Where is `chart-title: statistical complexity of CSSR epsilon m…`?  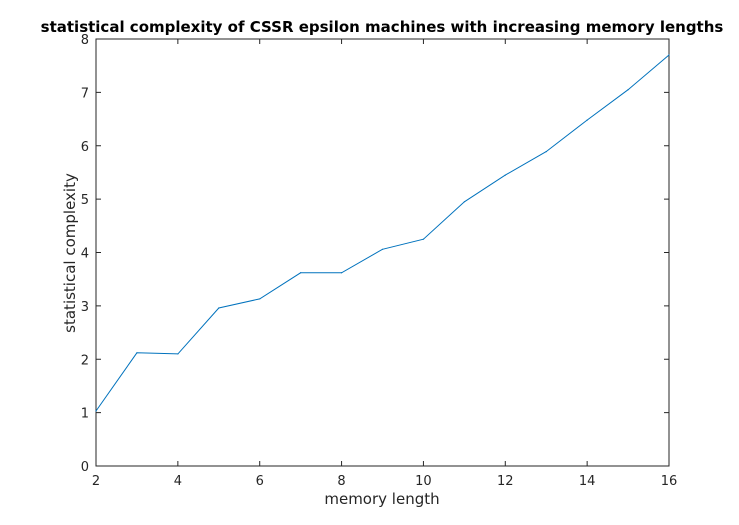
chart-title: statistical complexity of CSSR epsilon m… is located at coordinates (382, 27).